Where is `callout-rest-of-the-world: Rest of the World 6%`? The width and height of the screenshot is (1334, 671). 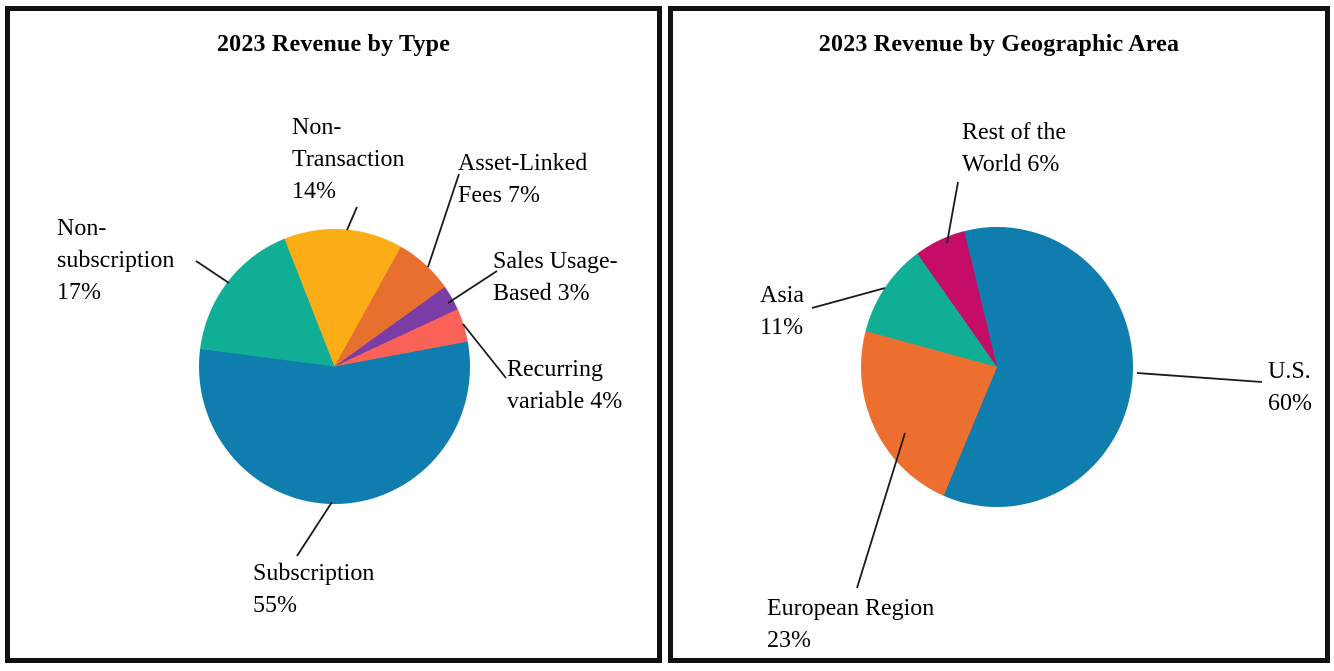 callout-rest-of-the-world: Rest of the World 6% is located at coordinates (1014, 148).